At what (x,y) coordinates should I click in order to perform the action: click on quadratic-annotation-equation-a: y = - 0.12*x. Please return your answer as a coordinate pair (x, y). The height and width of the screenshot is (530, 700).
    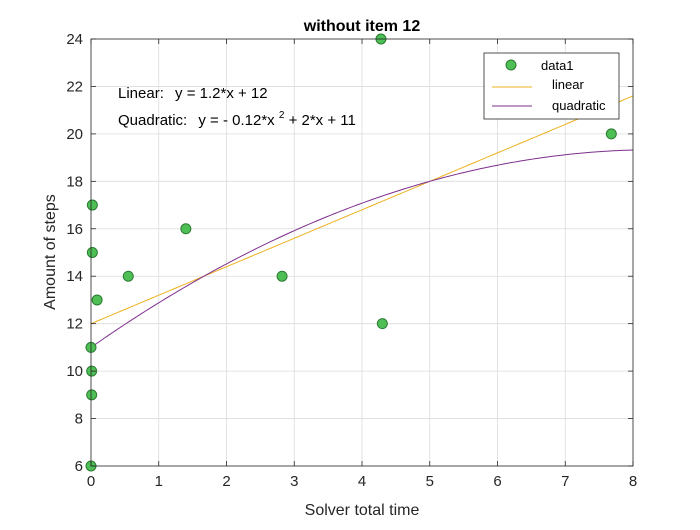
    Looking at the image, I should click on (236, 120).